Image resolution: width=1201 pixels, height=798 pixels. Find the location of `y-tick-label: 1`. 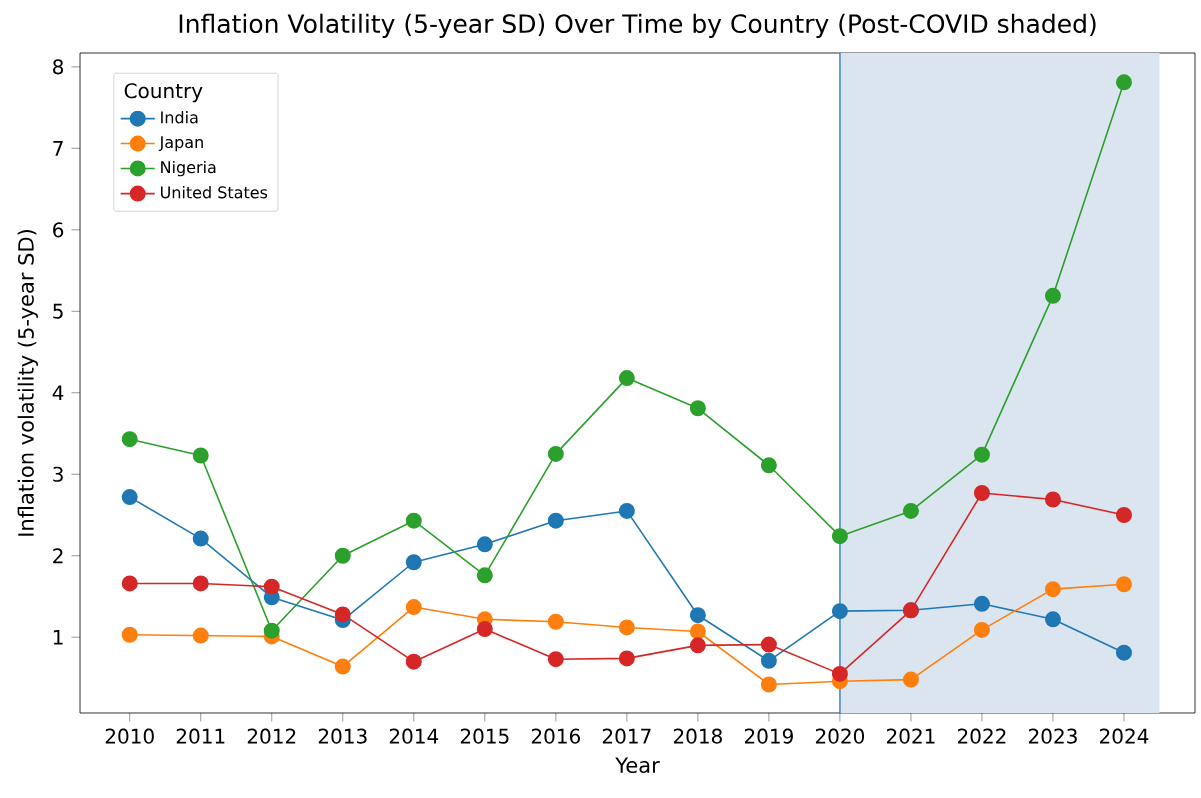

y-tick-label: 1 is located at coordinates (58, 637).